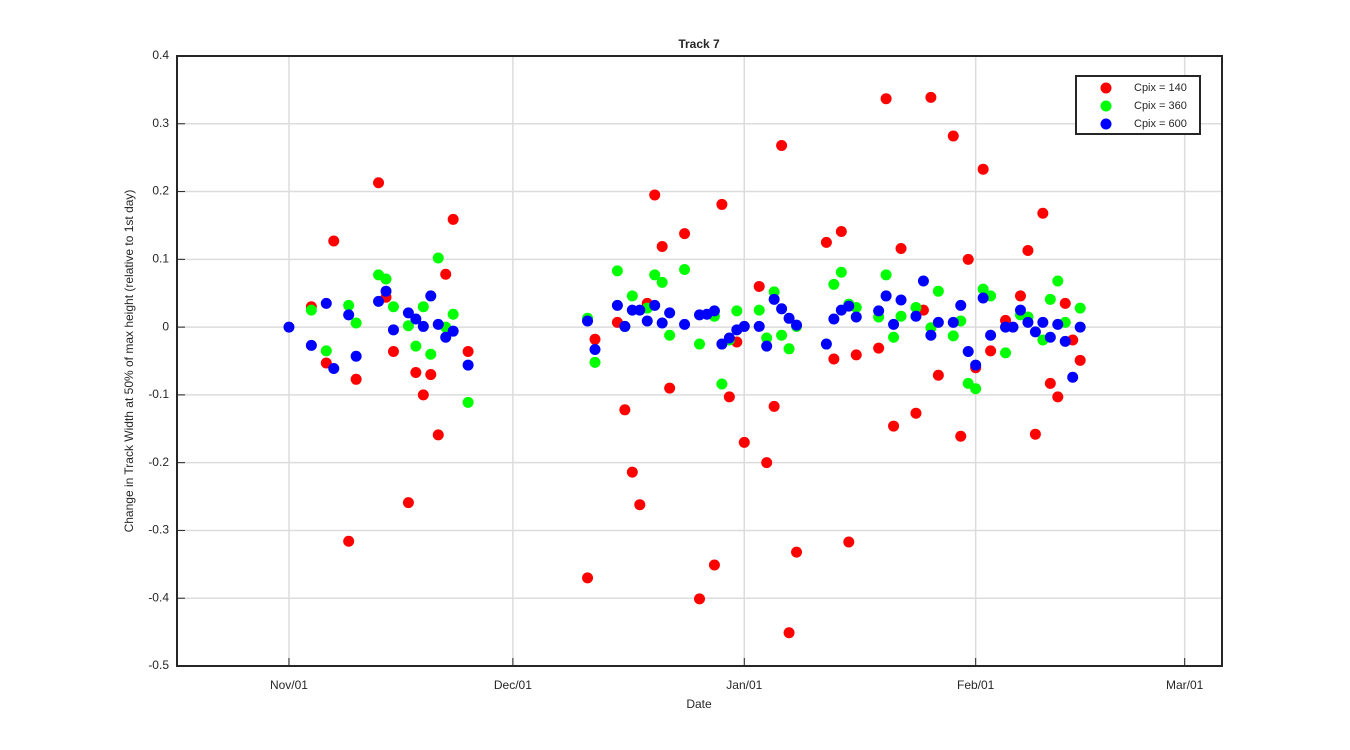 The image size is (1350, 750). I want to click on legend-label: Cpix = 360, so click(1160, 106).